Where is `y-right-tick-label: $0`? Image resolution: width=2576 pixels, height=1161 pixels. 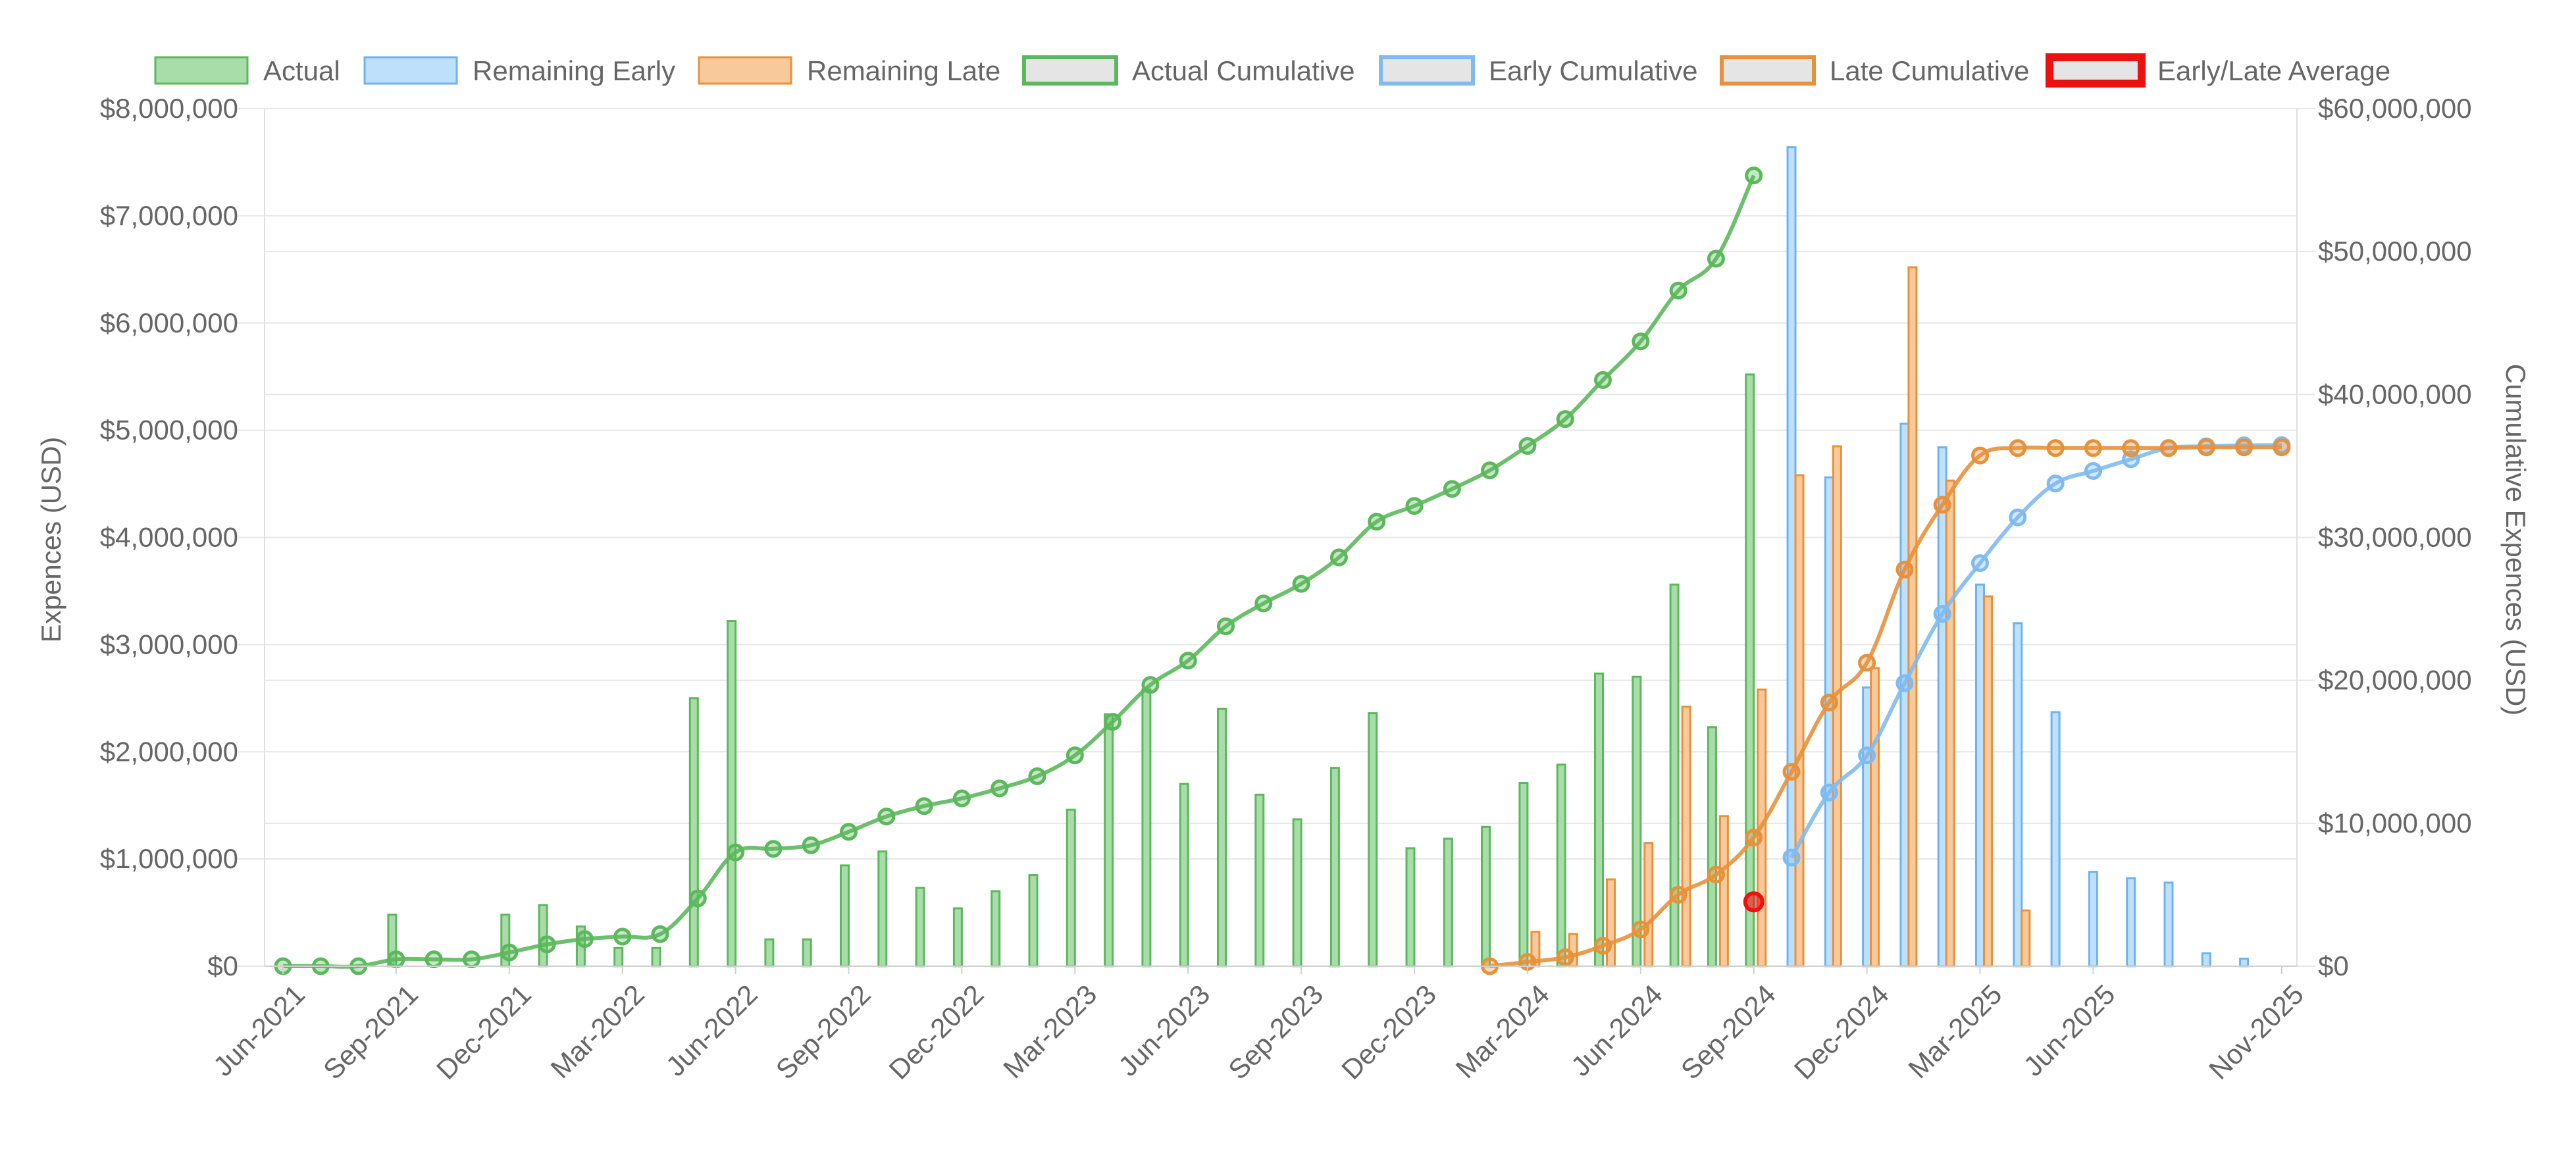 y-right-tick-label: $0 is located at coordinates (2333, 965).